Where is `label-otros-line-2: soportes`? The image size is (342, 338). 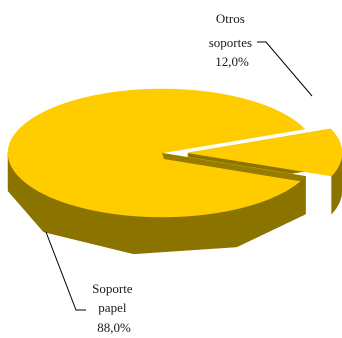 label-otros-line-2: soportes is located at coordinates (230, 42).